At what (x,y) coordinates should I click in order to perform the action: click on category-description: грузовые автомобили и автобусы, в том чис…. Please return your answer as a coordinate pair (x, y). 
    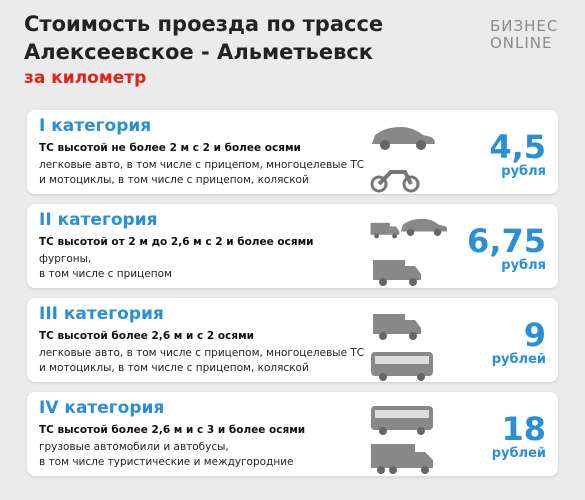
    Looking at the image, I should click on (166, 455).